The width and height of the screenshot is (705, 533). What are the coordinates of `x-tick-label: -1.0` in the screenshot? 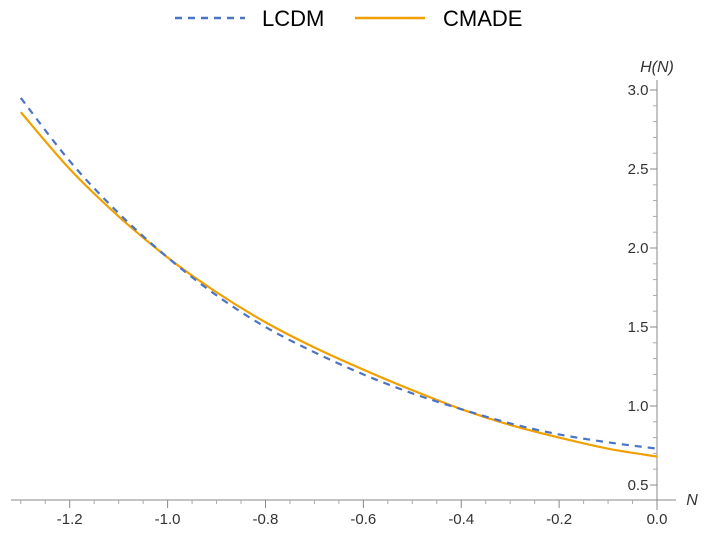 It's located at (168, 519).